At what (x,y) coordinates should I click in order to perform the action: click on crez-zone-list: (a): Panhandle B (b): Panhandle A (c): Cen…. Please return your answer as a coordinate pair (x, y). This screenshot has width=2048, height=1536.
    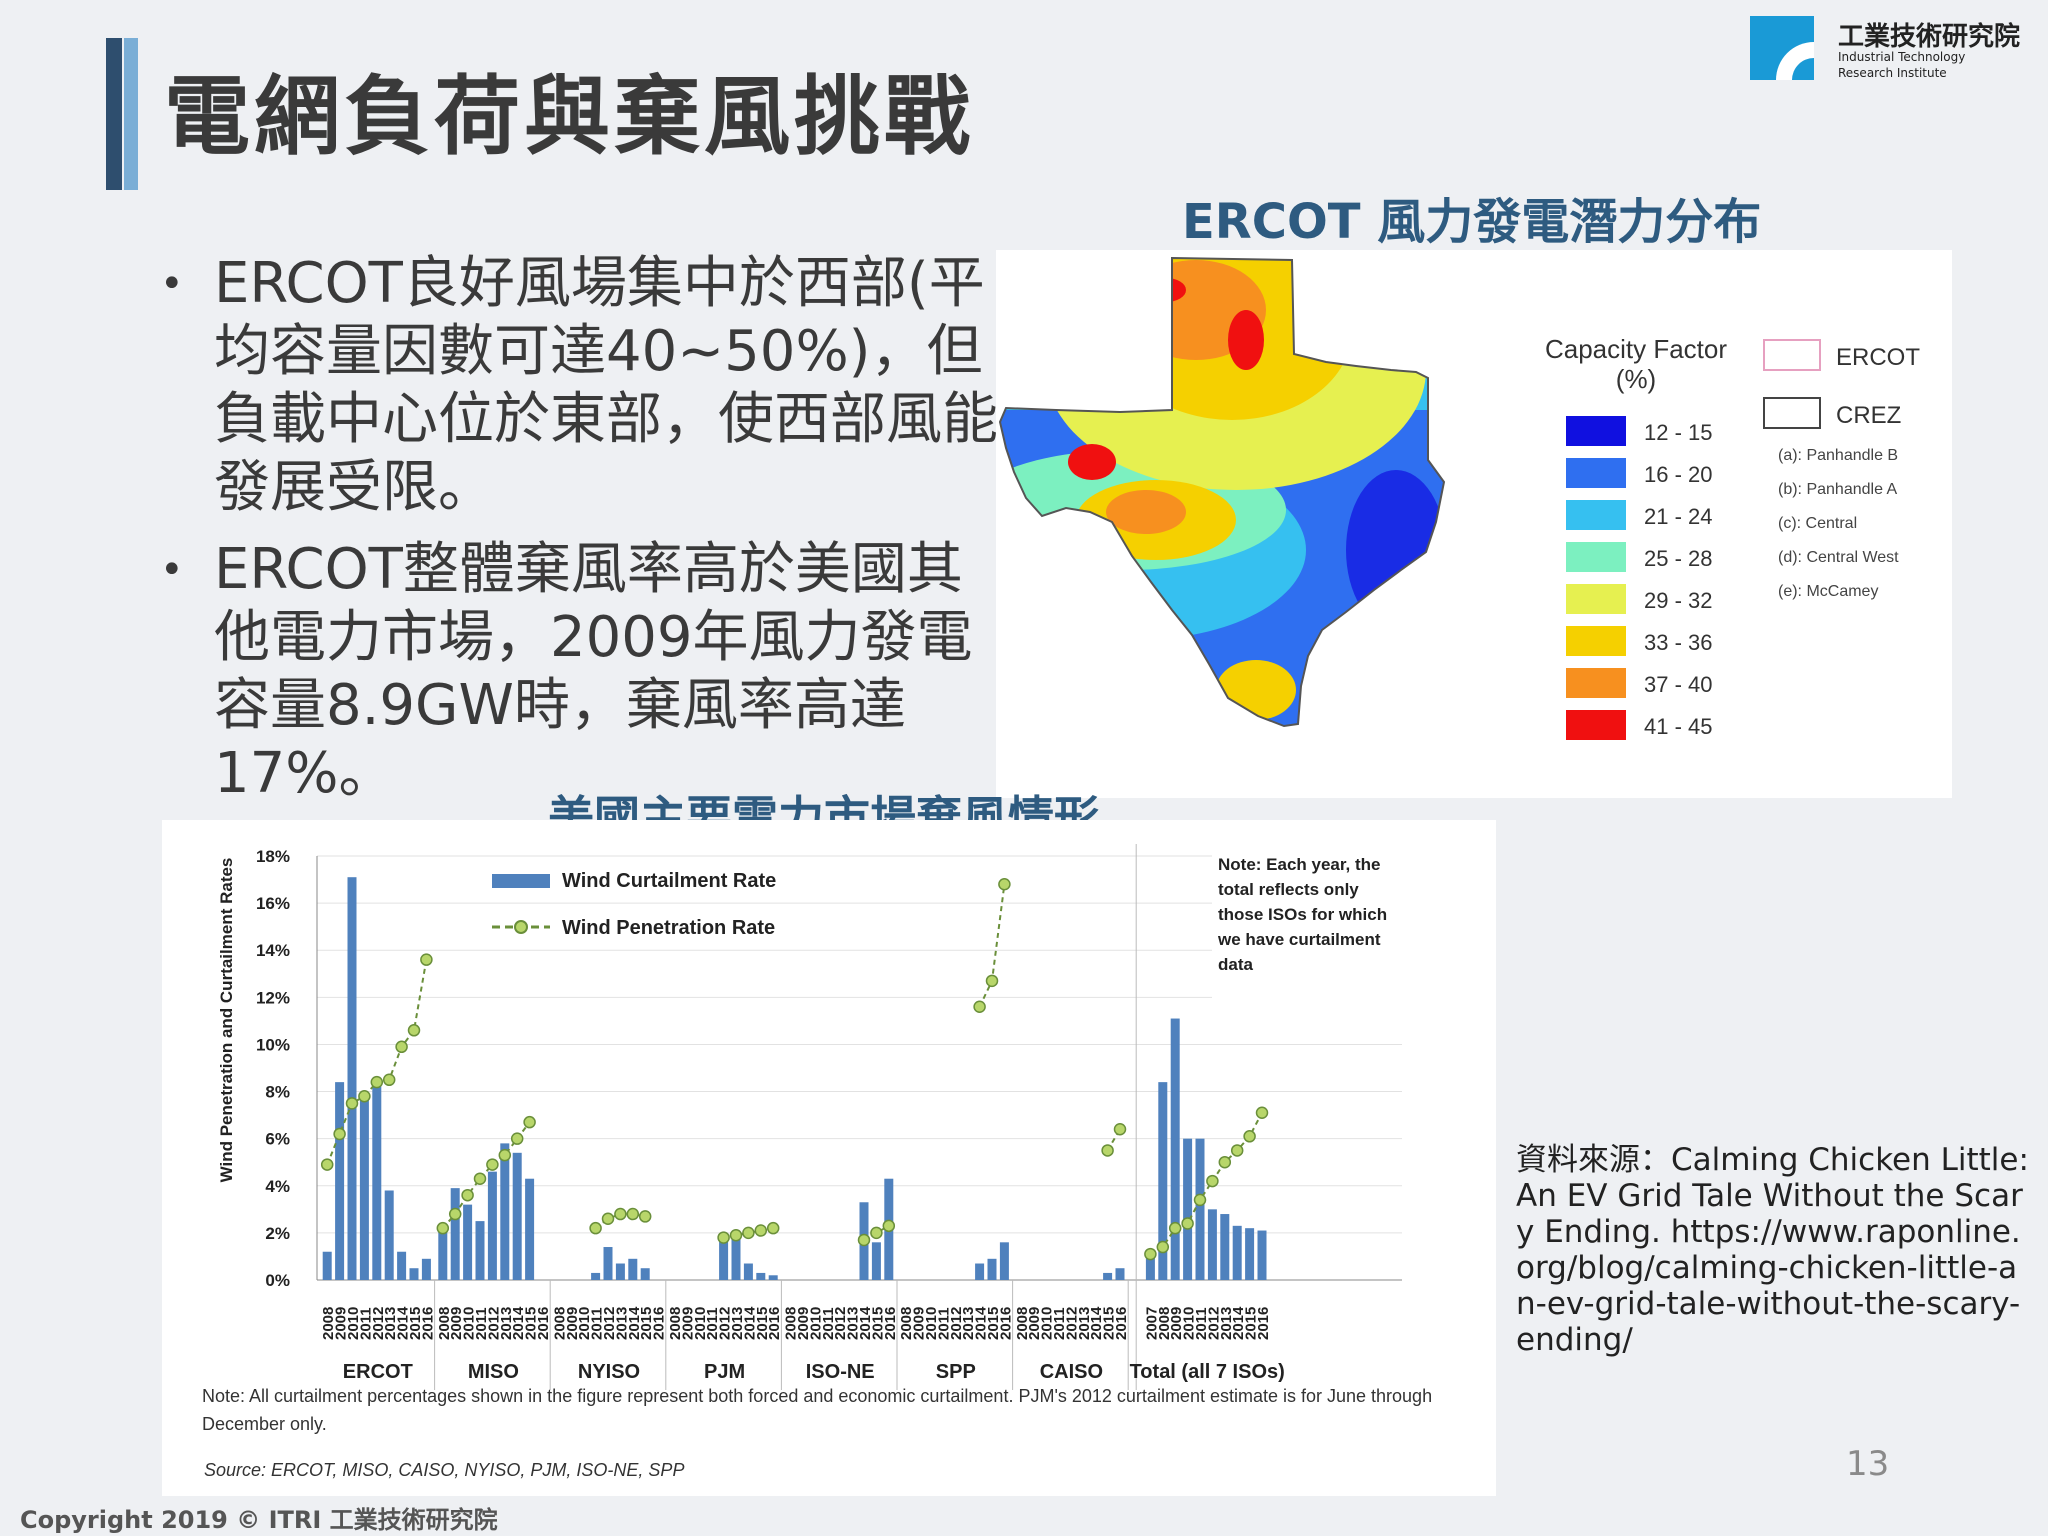
    Looking at the image, I should click on (1838, 523).